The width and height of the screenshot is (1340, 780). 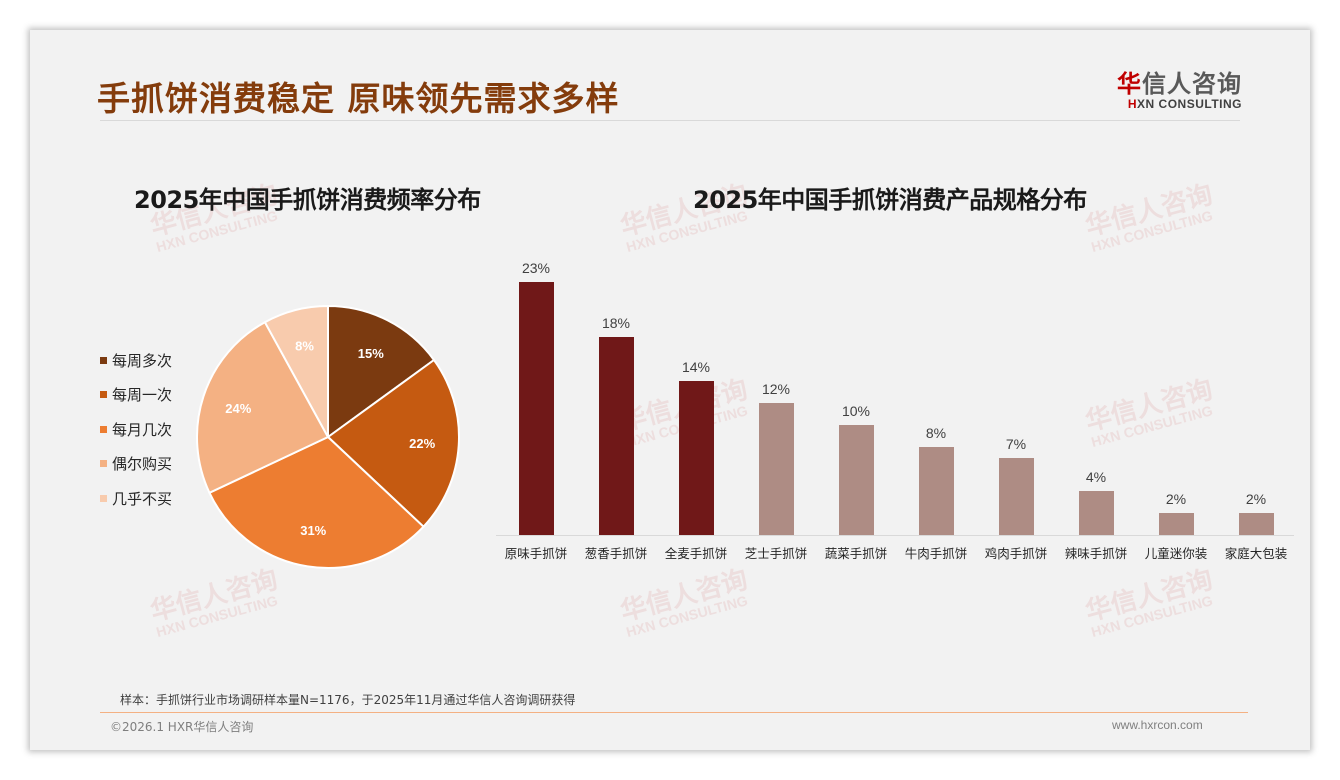 What do you see at coordinates (696, 553) in the screenshot?
I see `bar-category-label: 全麦手抓饼` at bounding box center [696, 553].